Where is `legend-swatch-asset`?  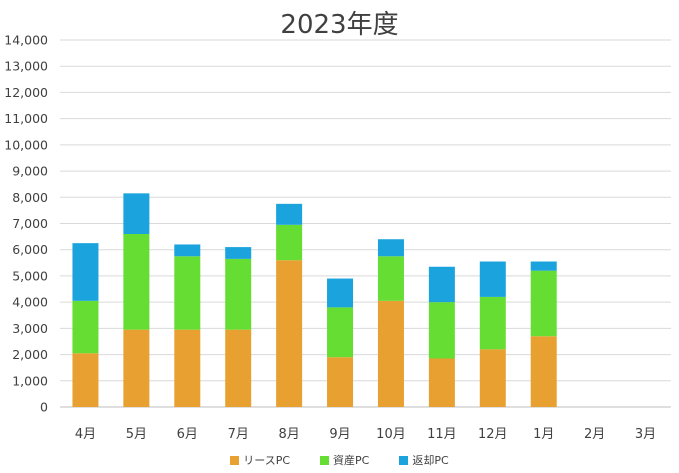
legend-swatch-asset is located at coordinates (325, 460).